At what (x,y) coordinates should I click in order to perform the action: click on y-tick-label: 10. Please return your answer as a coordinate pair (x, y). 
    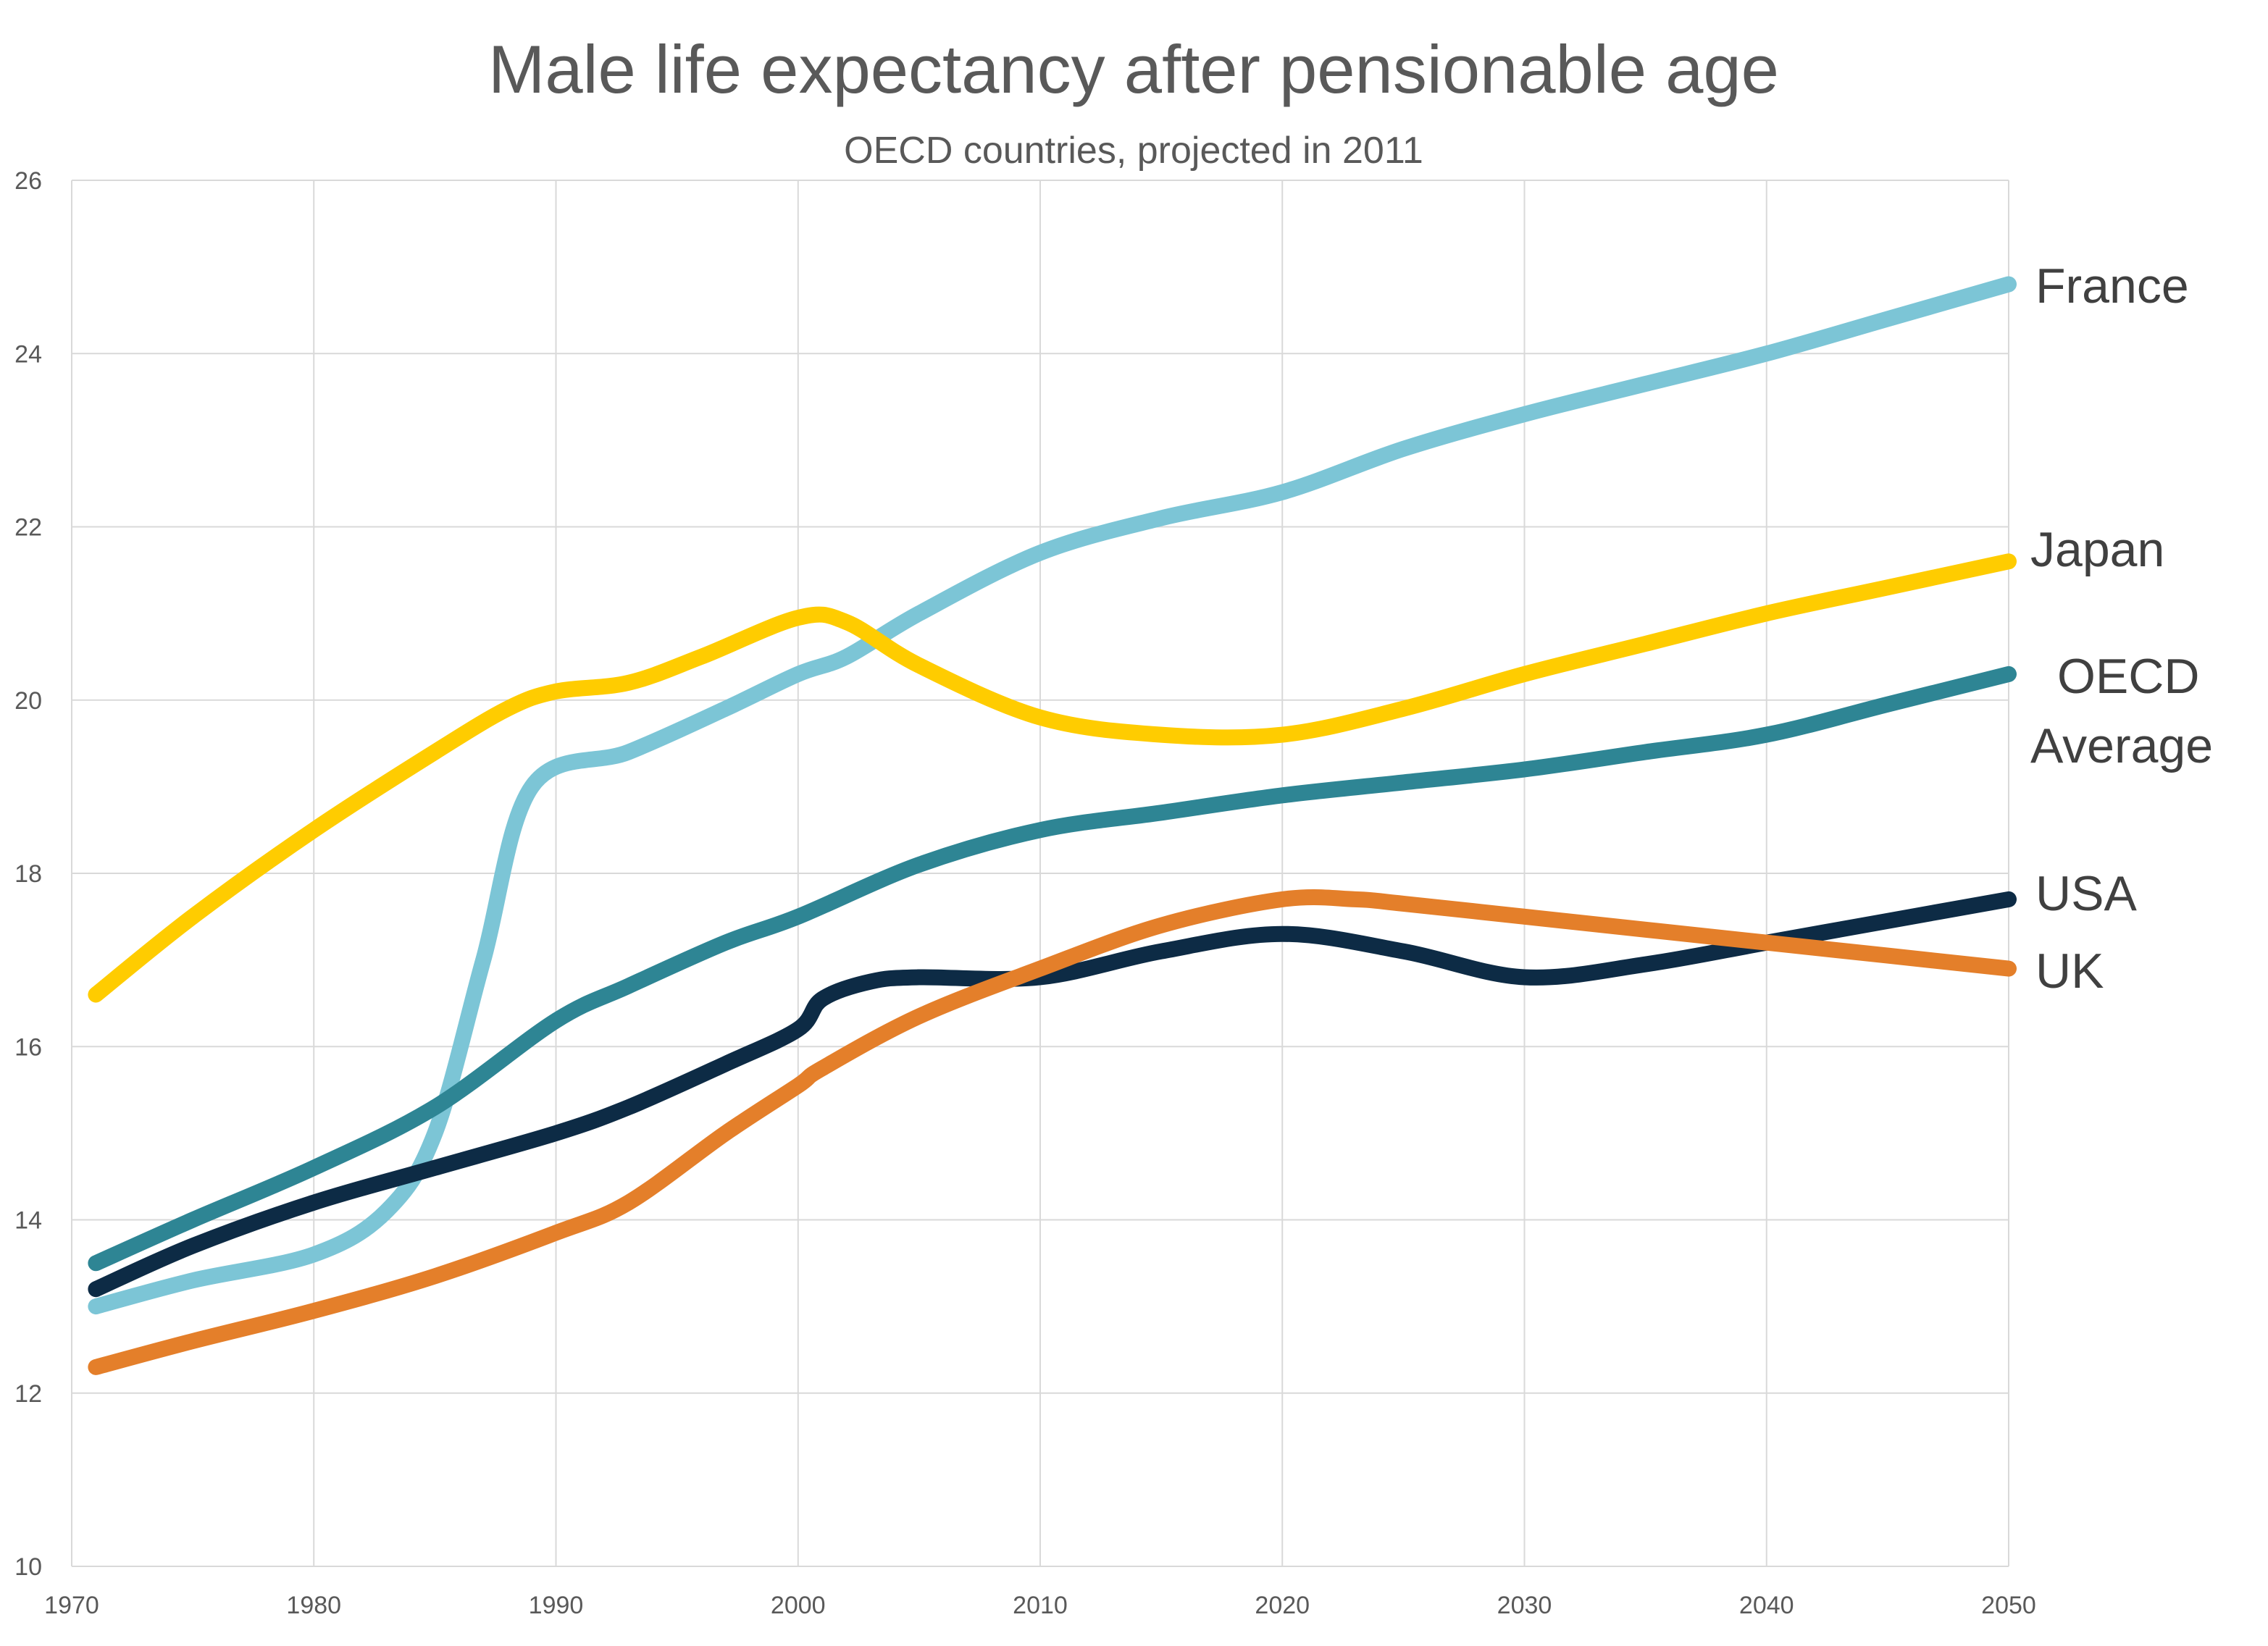
    Looking at the image, I should click on (28, 1567).